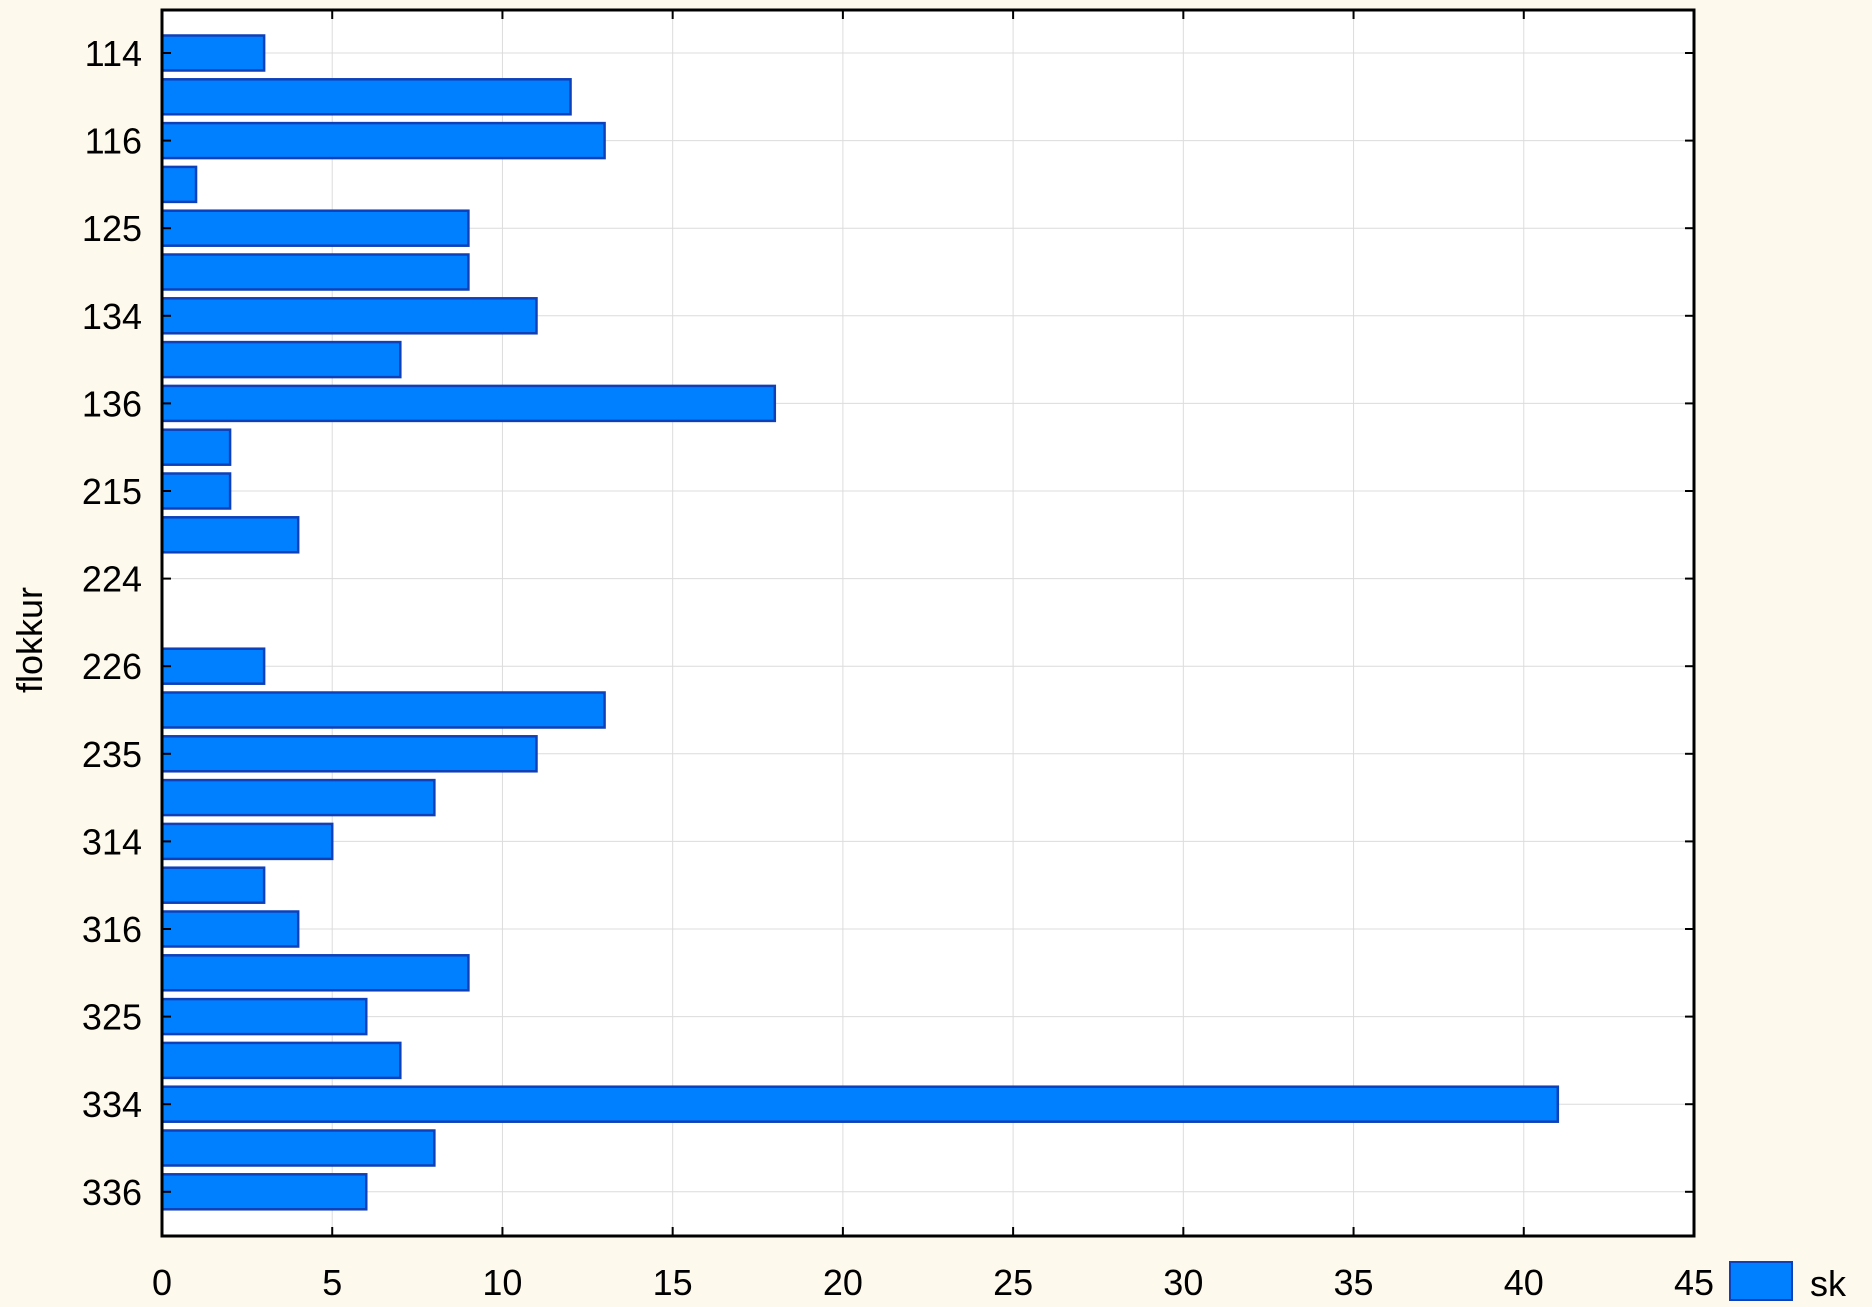  What do you see at coordinates (112, 666) in the screenshot?
I see `y-tick-label: 226` at bounding box center [112, 666].